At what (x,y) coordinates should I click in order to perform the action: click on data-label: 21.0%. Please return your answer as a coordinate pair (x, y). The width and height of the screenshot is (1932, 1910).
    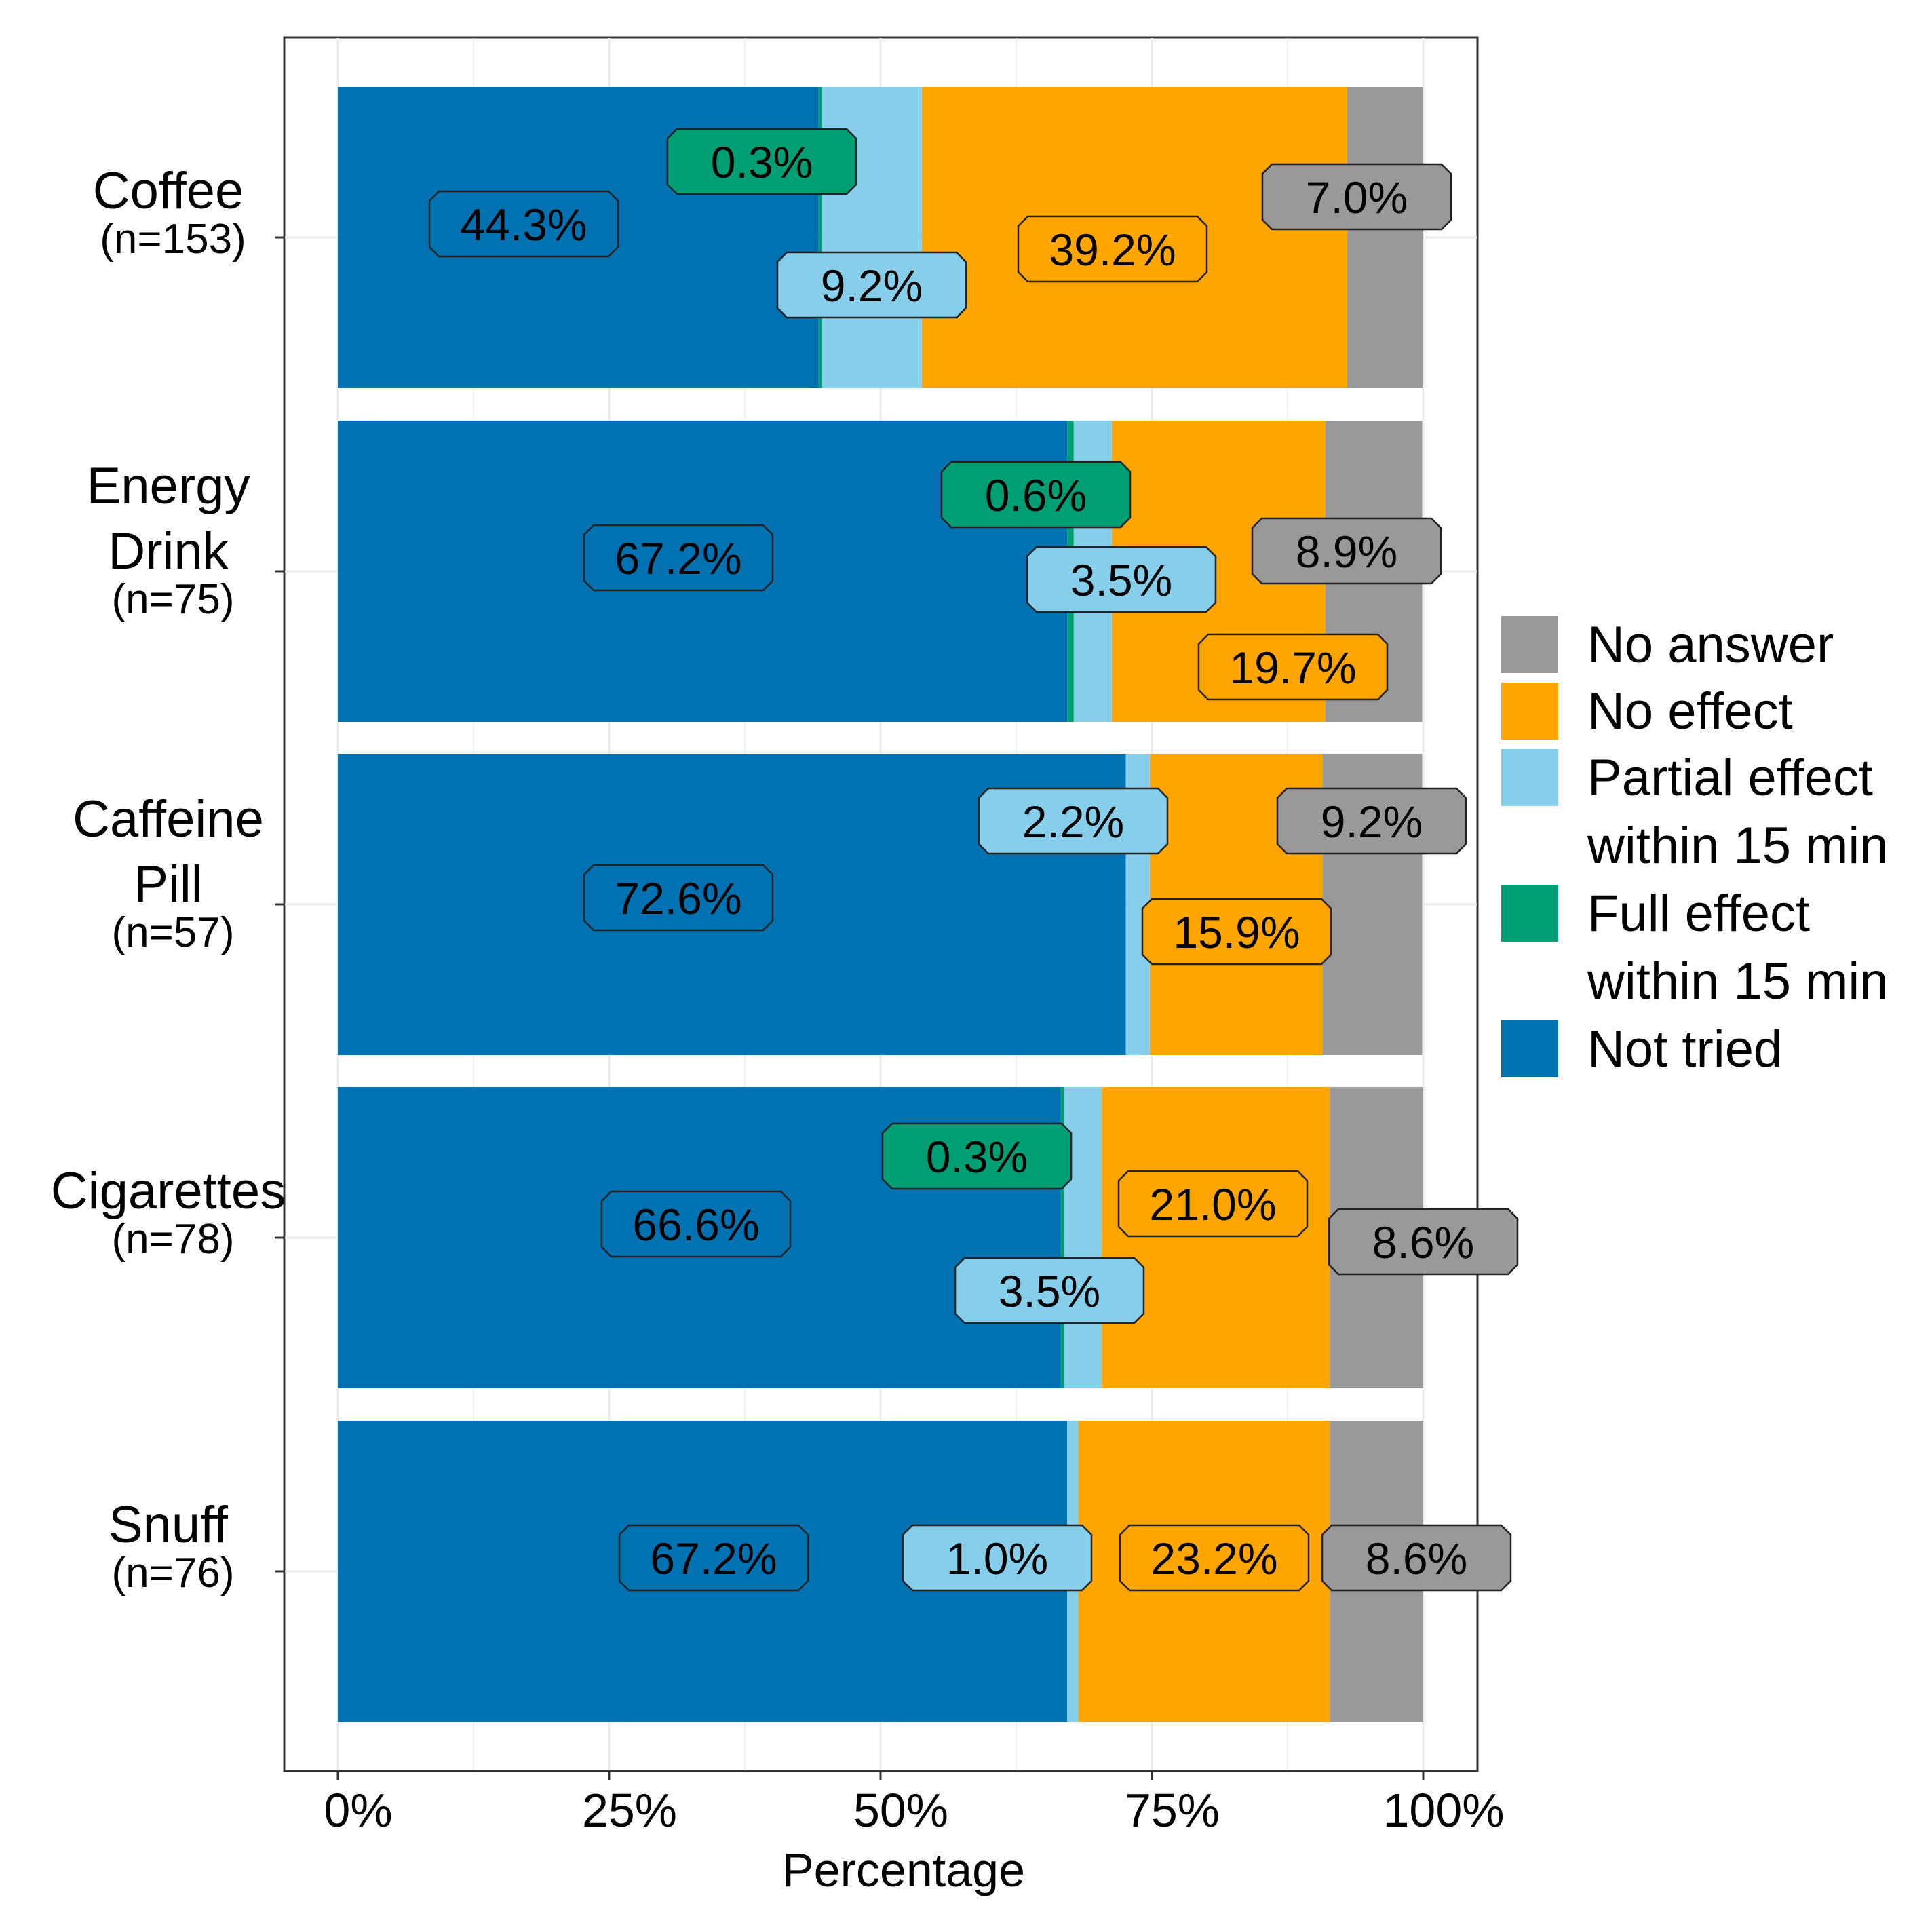
    Looking at the image, I should click on (1213, 1204).